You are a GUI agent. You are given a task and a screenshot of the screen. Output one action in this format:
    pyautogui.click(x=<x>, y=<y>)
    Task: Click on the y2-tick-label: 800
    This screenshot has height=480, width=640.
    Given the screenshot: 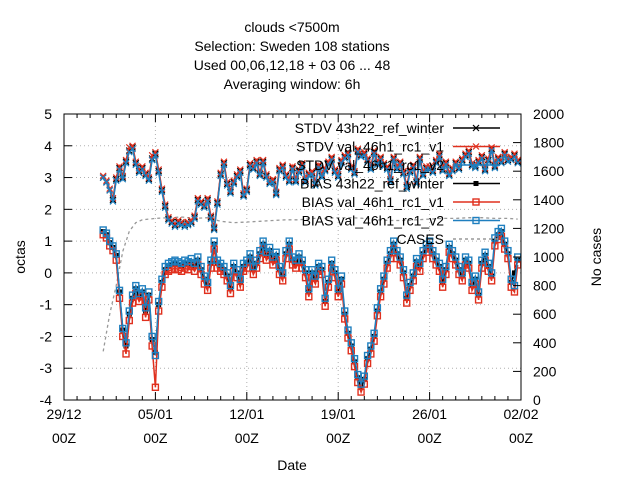 What is the action you would take?
    pyautogui.click(x=545, y=286)
    